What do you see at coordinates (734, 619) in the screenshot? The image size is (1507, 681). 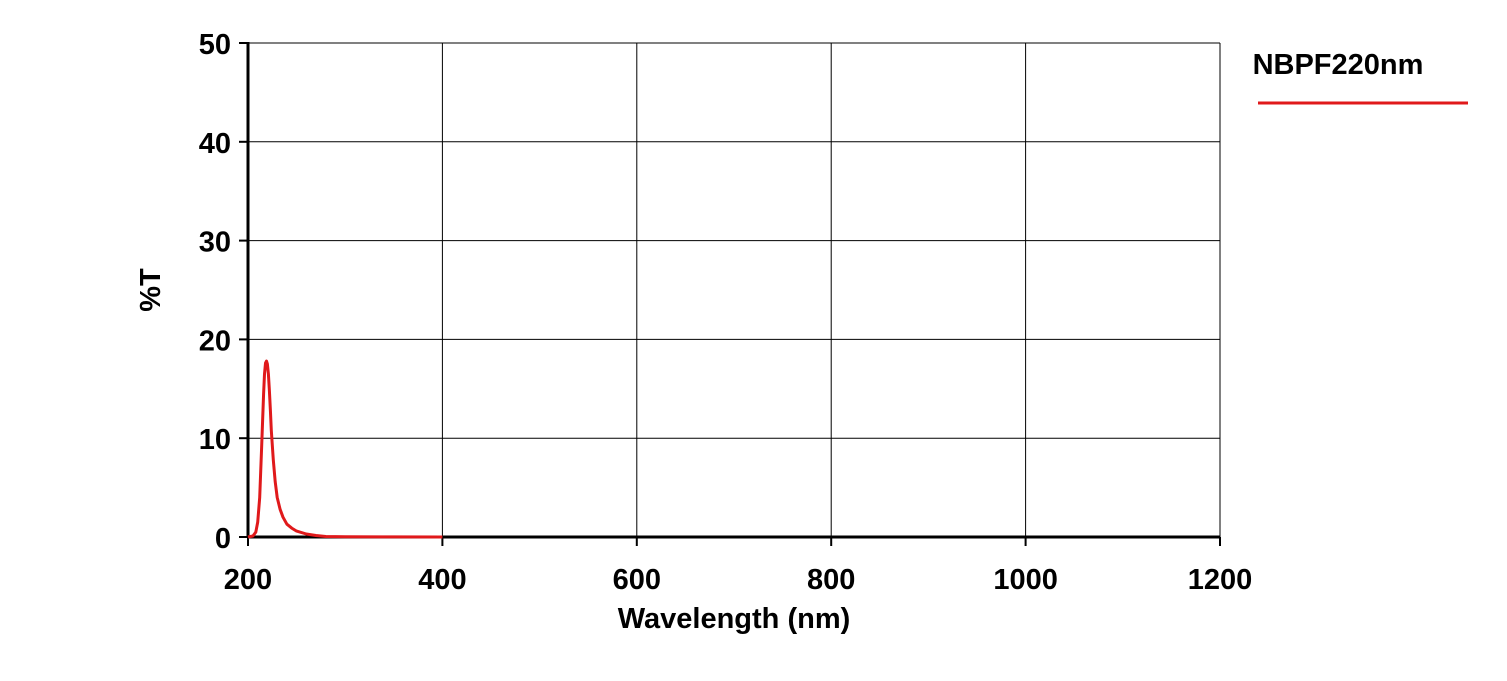 I see `x-axis-title: Wavelength (nm)` at bounding box center [734, 619].